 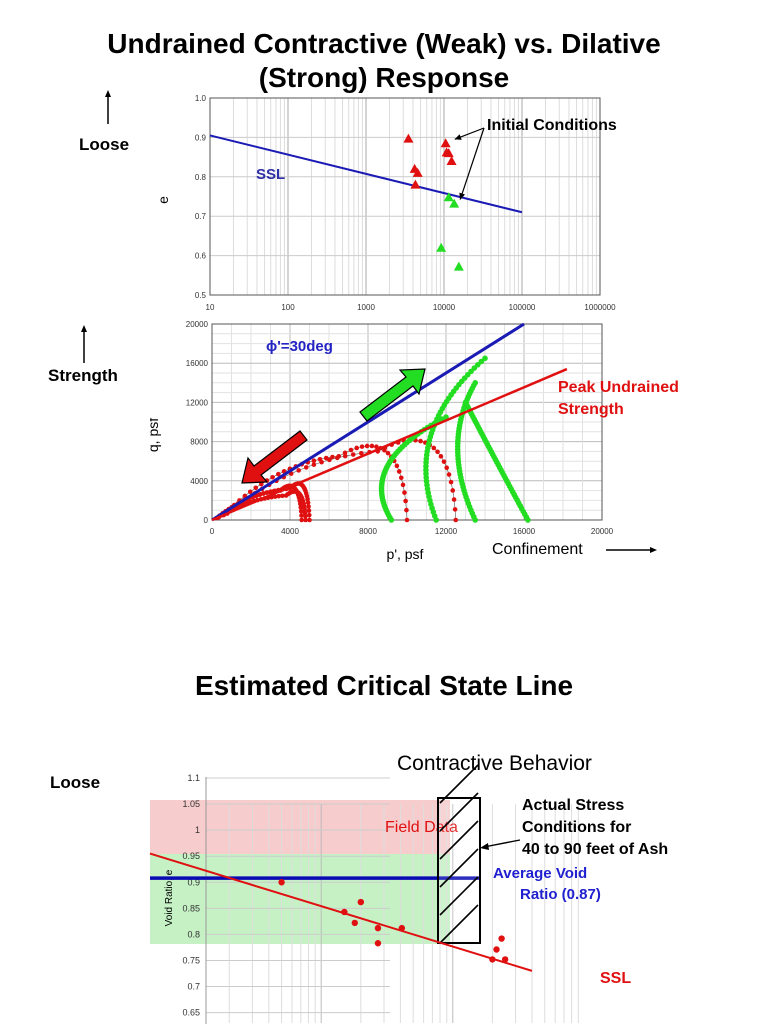 What do you see at coordinates (212, 531) in the screenshot?
I see `chart2-x-tick: 0` at bounding box center [212, 531].